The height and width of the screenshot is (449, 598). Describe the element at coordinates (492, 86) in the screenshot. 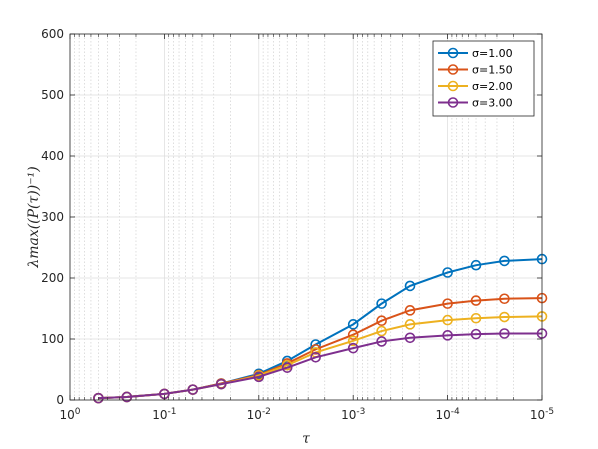

I see `legend-label: σ=2.00` at that location.